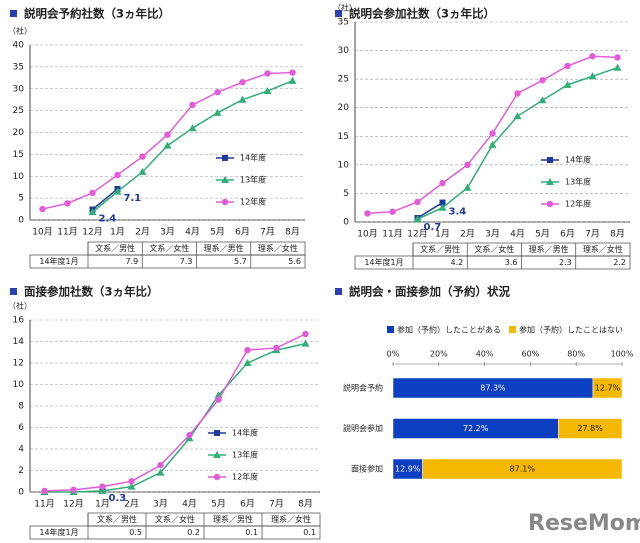 This screenshot has width=640, height=543. Describe the element at coordinates (565, 262) in the screenshot. I see `table-cell: 2.3` at that location.